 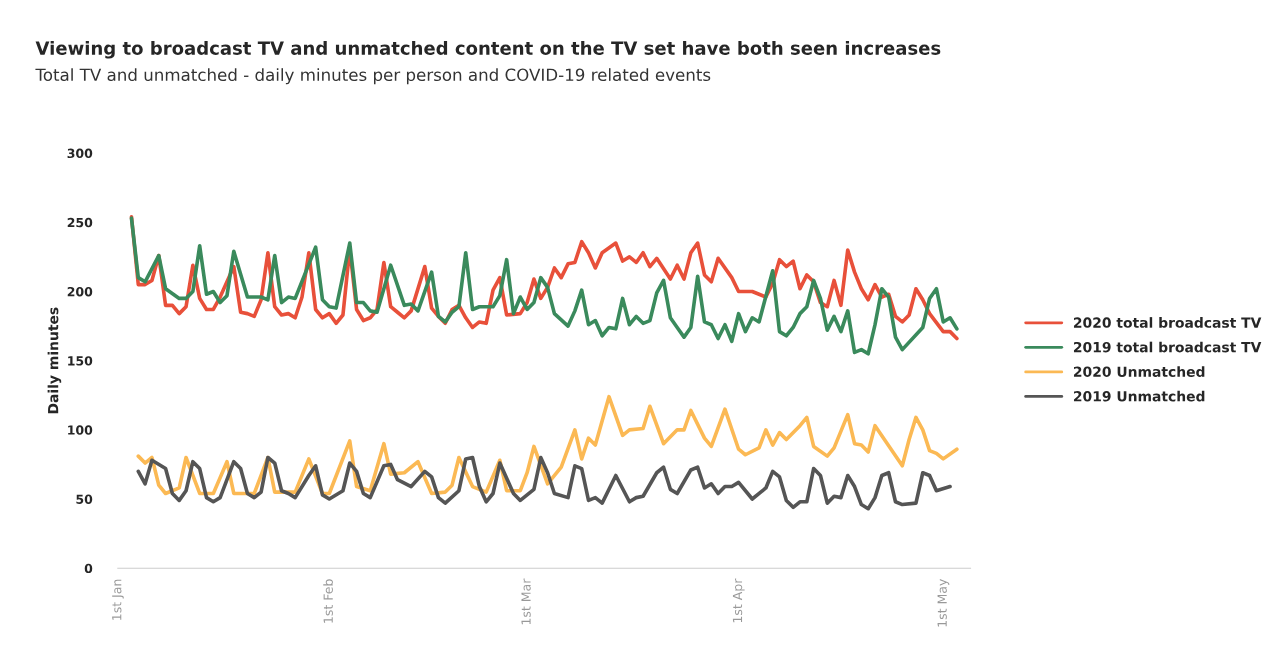 I want to click on x-tick-label: 1st Feb, so click(x=328, y=601).